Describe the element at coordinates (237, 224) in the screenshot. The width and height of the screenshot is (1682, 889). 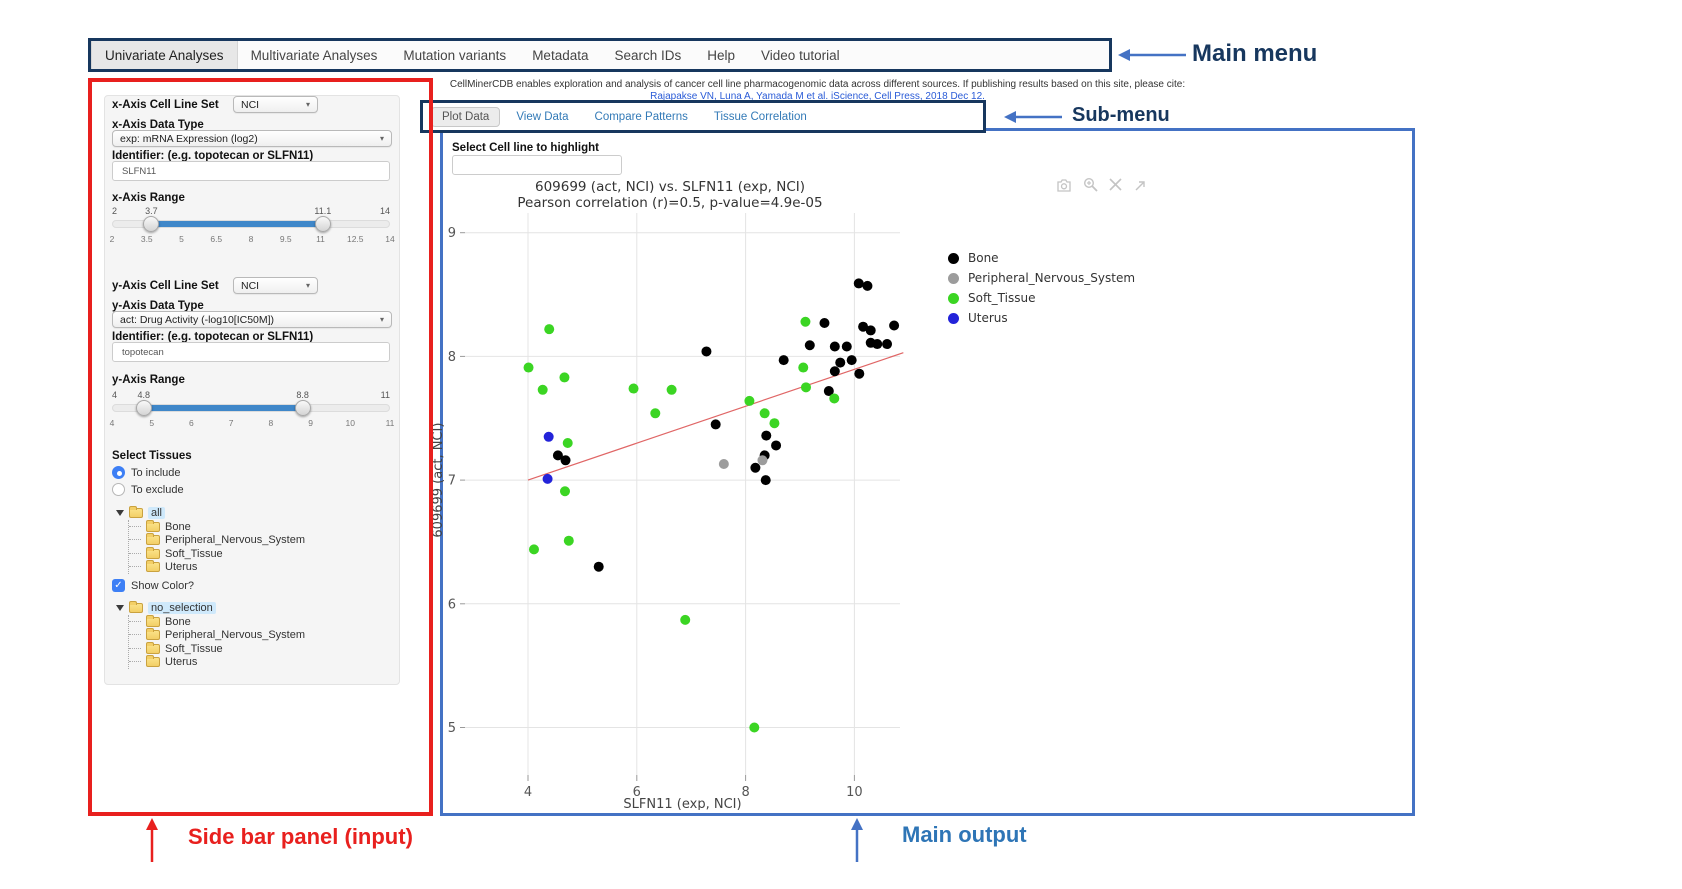
I see `slider-fill` at that location.